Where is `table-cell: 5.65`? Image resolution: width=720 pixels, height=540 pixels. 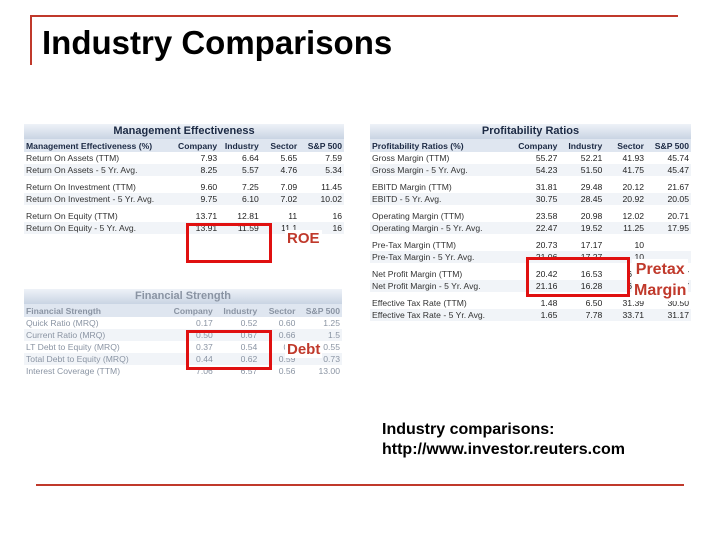
table-cell: 5.65 is located at coordinates (280, 158).